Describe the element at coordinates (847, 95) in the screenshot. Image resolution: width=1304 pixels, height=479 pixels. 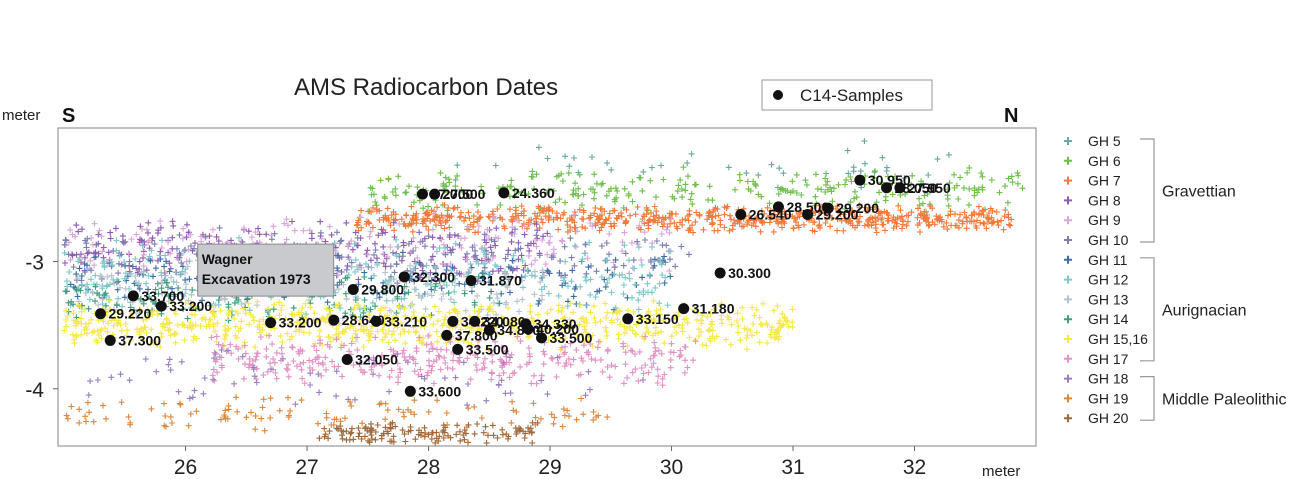
I see `c14-legend: C14-Samples` at that location.